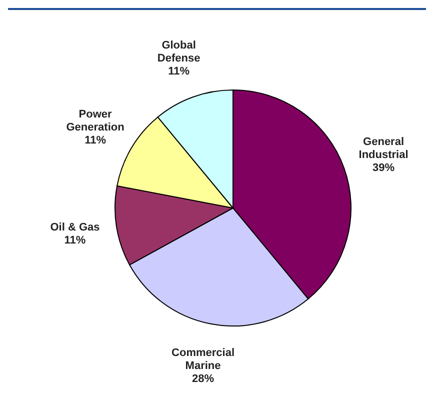 The image size is (434, 403). Describe the element at coordinates (383, 148) in the screenshot. I see `slice-label: General Industrial` at that location.